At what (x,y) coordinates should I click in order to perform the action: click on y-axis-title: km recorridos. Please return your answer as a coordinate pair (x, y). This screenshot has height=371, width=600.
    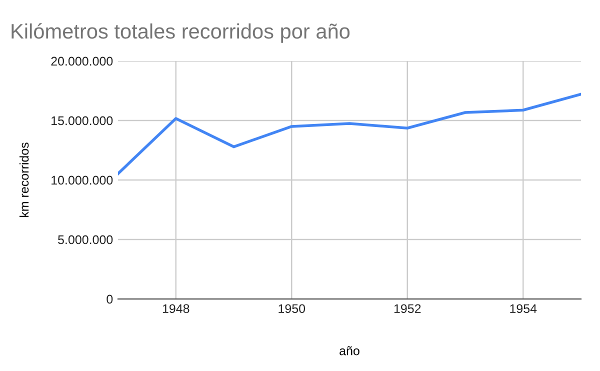
    Looking at the image, I should click on (24, 180).